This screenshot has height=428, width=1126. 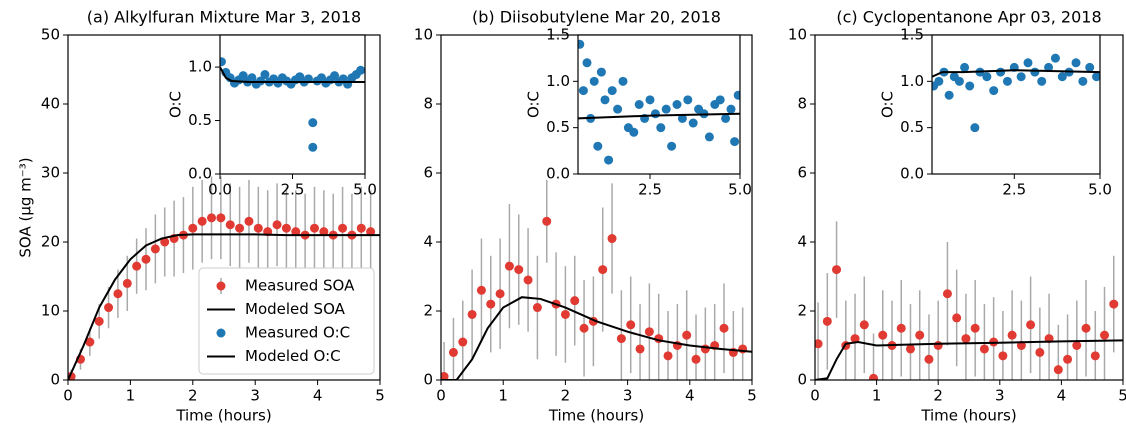 What do you see at coordinates (223, 416) in the screenshot?
I see `x-axis-label: Time (hours)` at bounding box center [223, 416].